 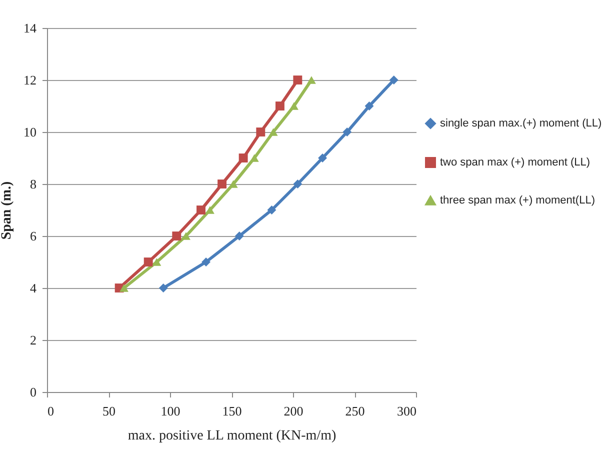 What do you see at coordinates (33, 392) in the screenshot?
I see `y-tick-label: 0` at bounding box center [33, 392].